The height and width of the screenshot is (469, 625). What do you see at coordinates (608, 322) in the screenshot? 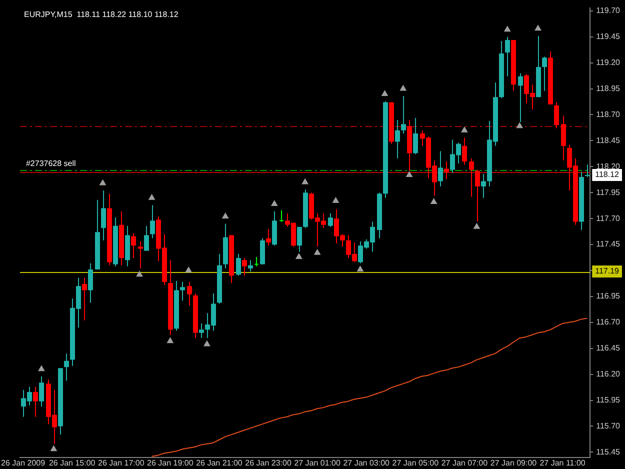
I see `y-tick-label: 116.70` at bounding box center [608, 322].